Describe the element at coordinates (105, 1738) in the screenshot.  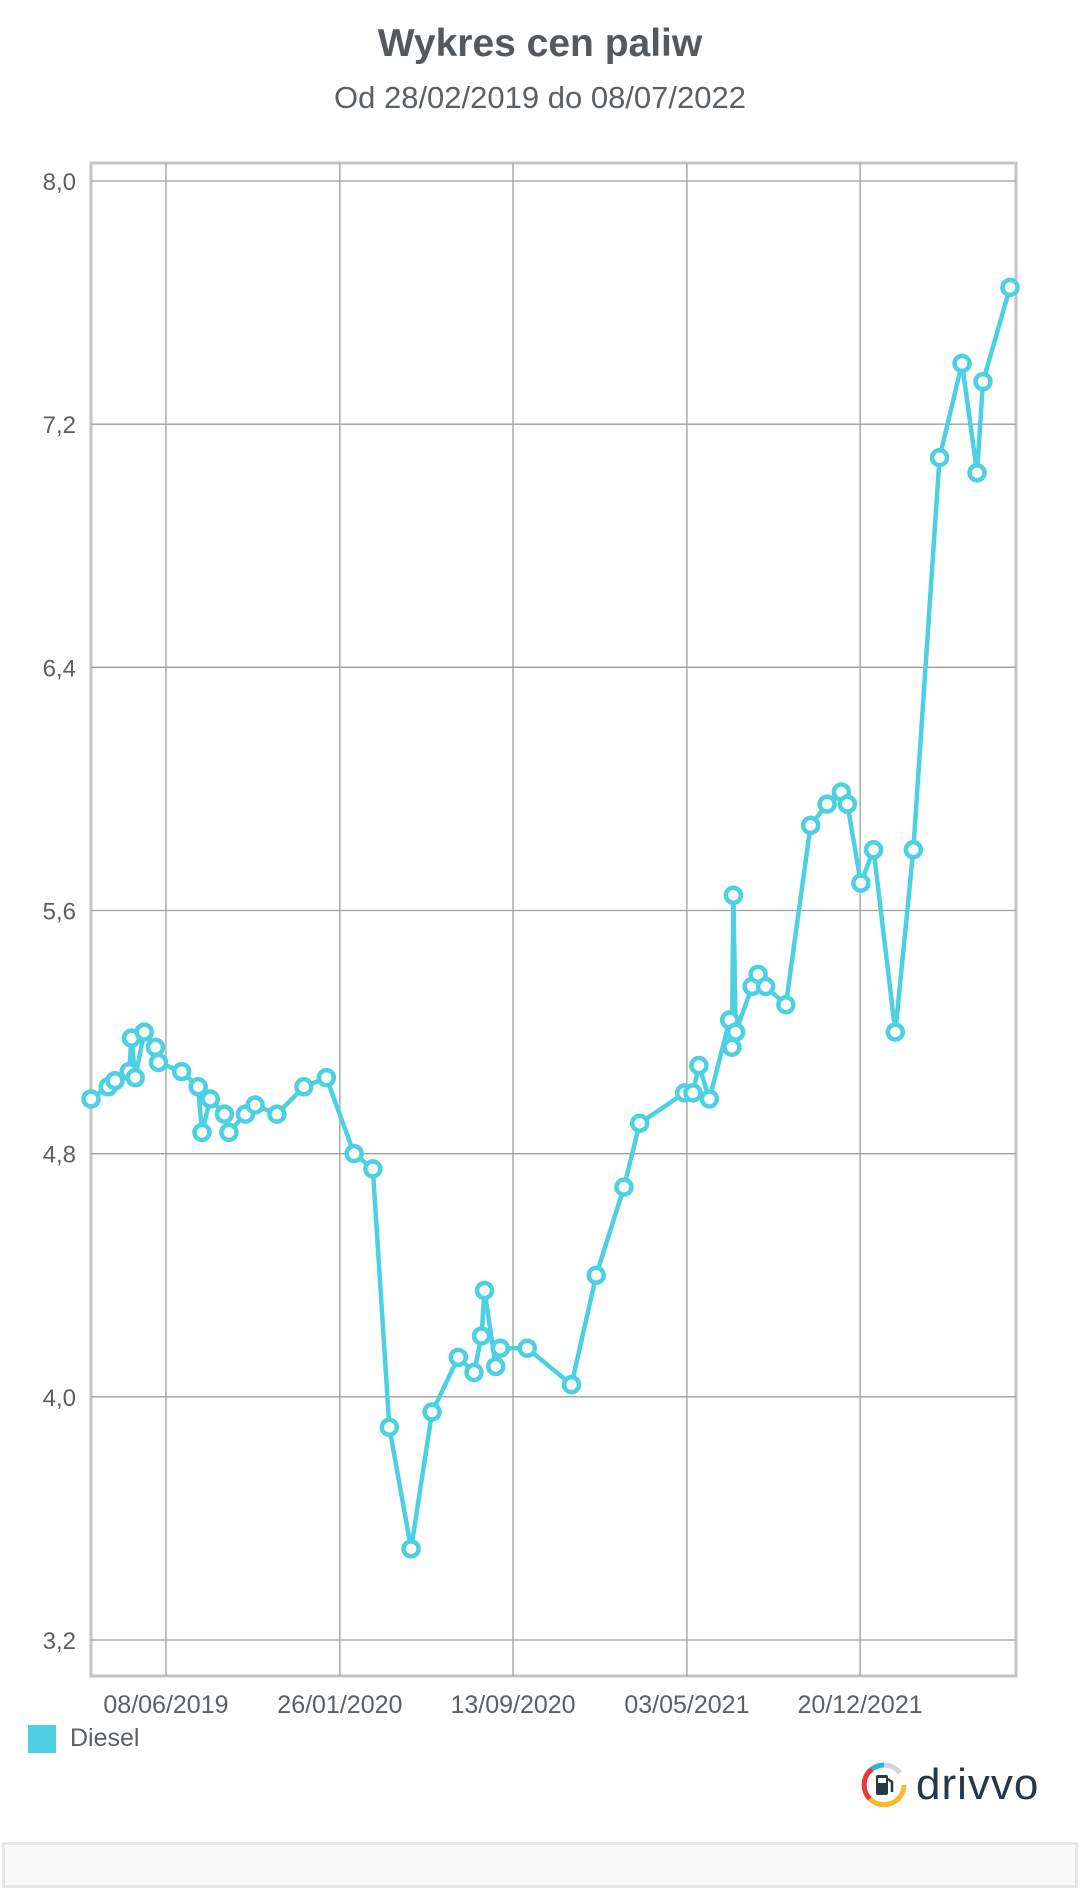
I see `legend-label: Diesel` at that location.